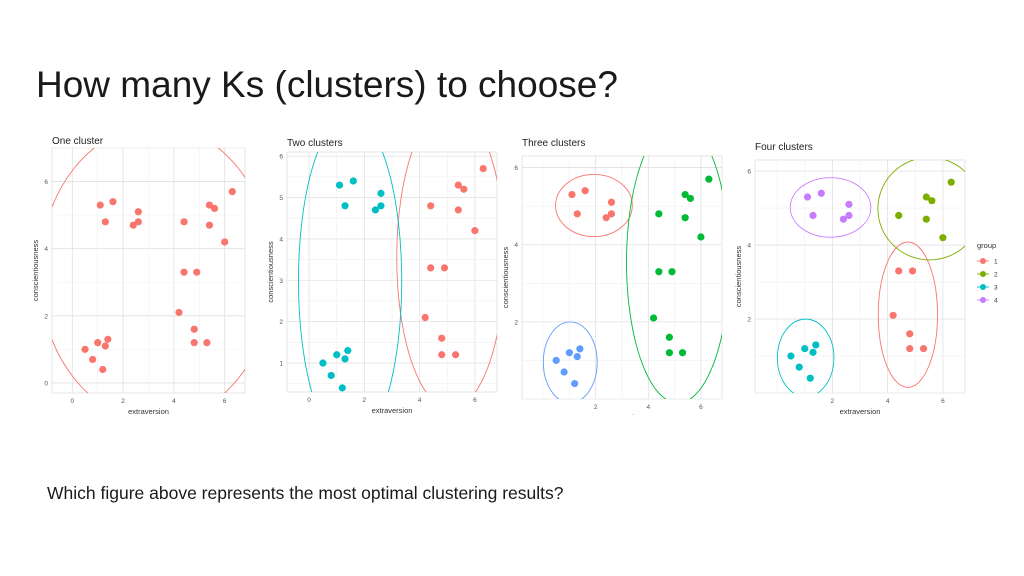 Image resolution: width=1024 pixels, height=576 pixels. I want to click on y-tick-label: 5, so click(281, 198).